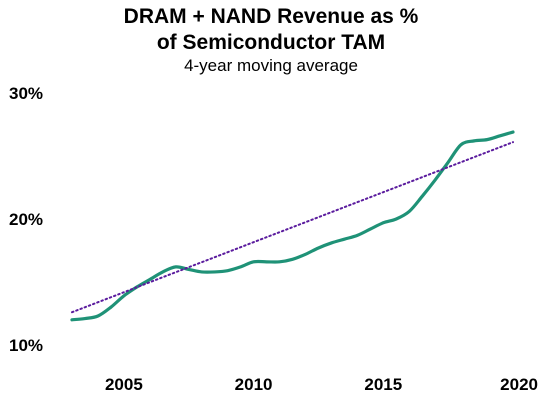  Describe the element at coordinates (271, 65) in the screenshot. I see `chart-subtitle: 4-year moving average` at that location.